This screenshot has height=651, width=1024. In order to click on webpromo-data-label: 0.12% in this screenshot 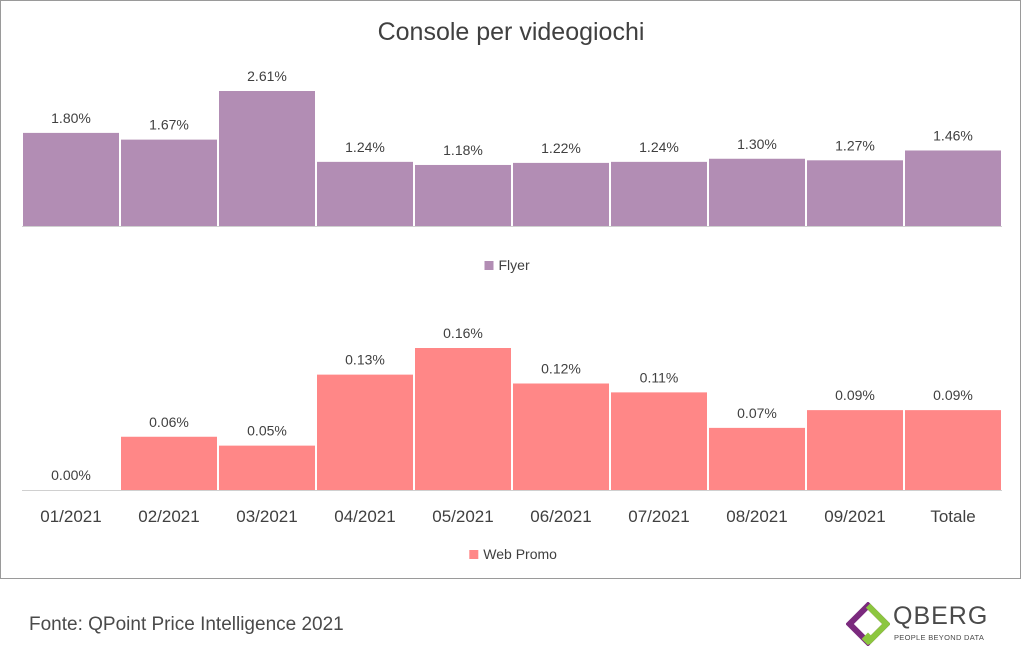, I will do `click(561, 369)`.